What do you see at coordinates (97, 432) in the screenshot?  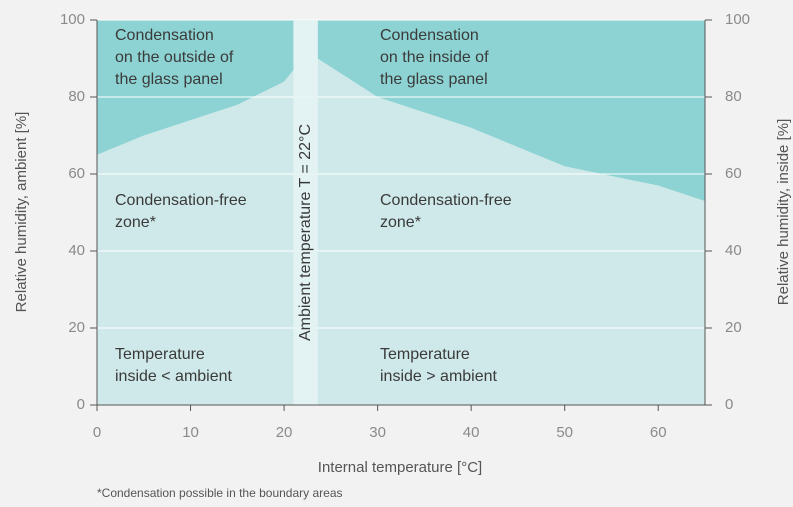 I see `x-tick-label: 0` at bounding box center [97, 432].